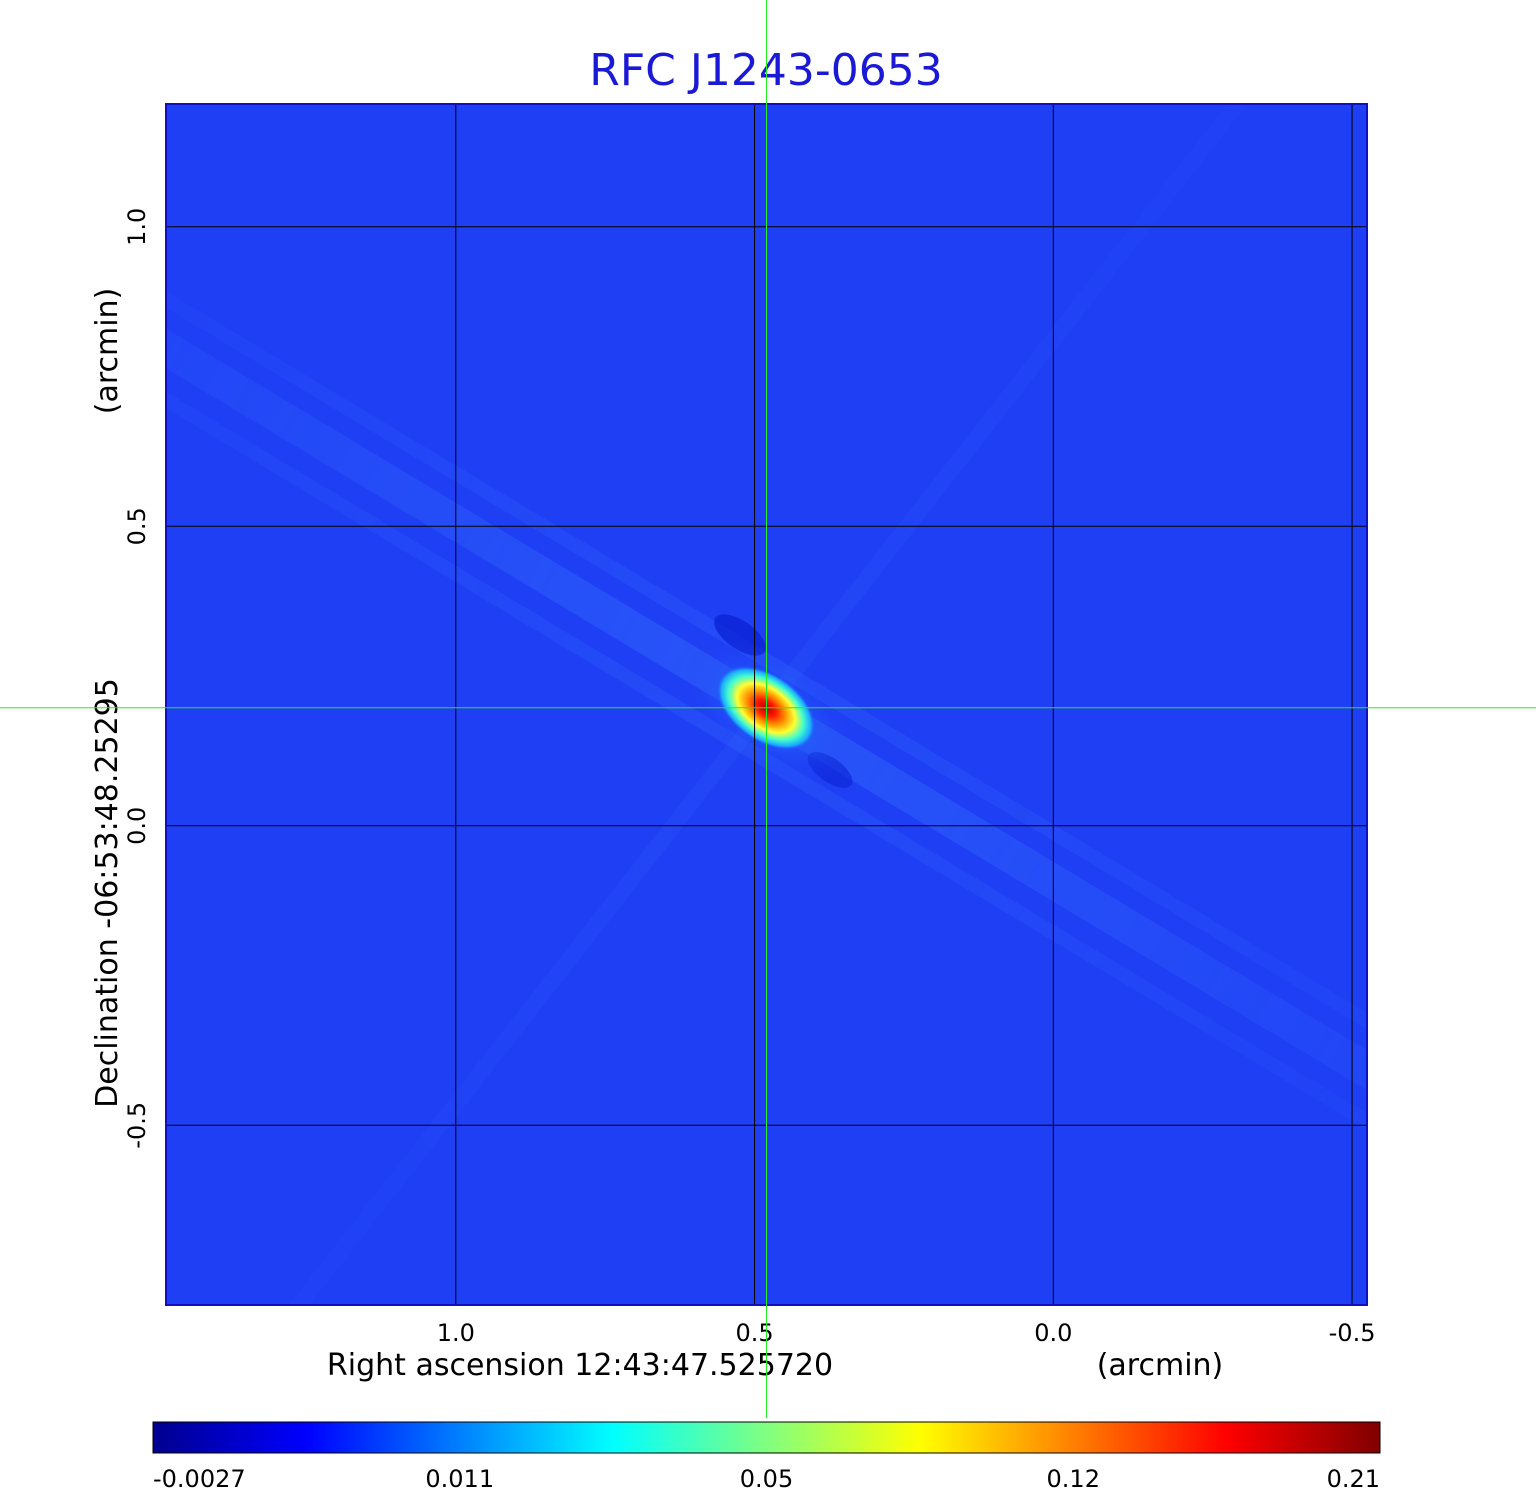 Image resolution: width=1536 pixels, height=1511 pixels. Describe the element at coordinates (580, 1365) in the screenshot. I see `x-axis-label: Right ascension 12:43:47.525720` at that location.